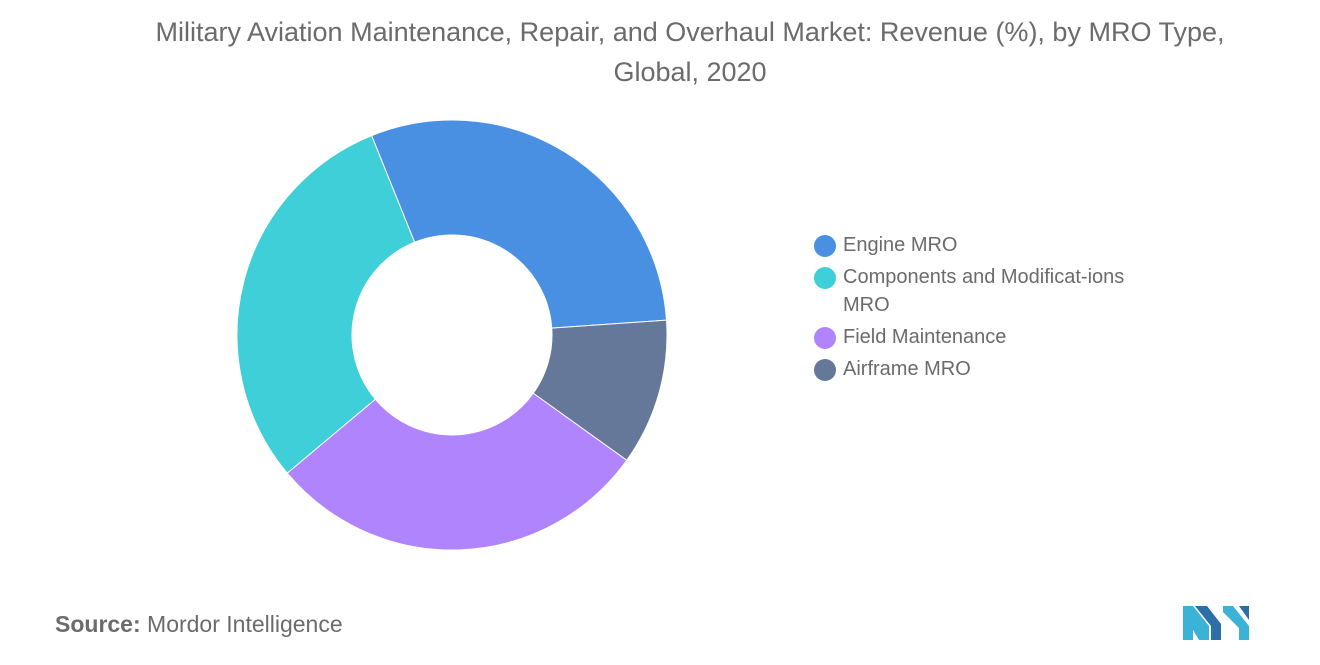 This screenshot has width=1320, height=665. Describe the element at coordinates (907, 369) in the screenshot. I see `legend-label: Airframe MRO` at that location.